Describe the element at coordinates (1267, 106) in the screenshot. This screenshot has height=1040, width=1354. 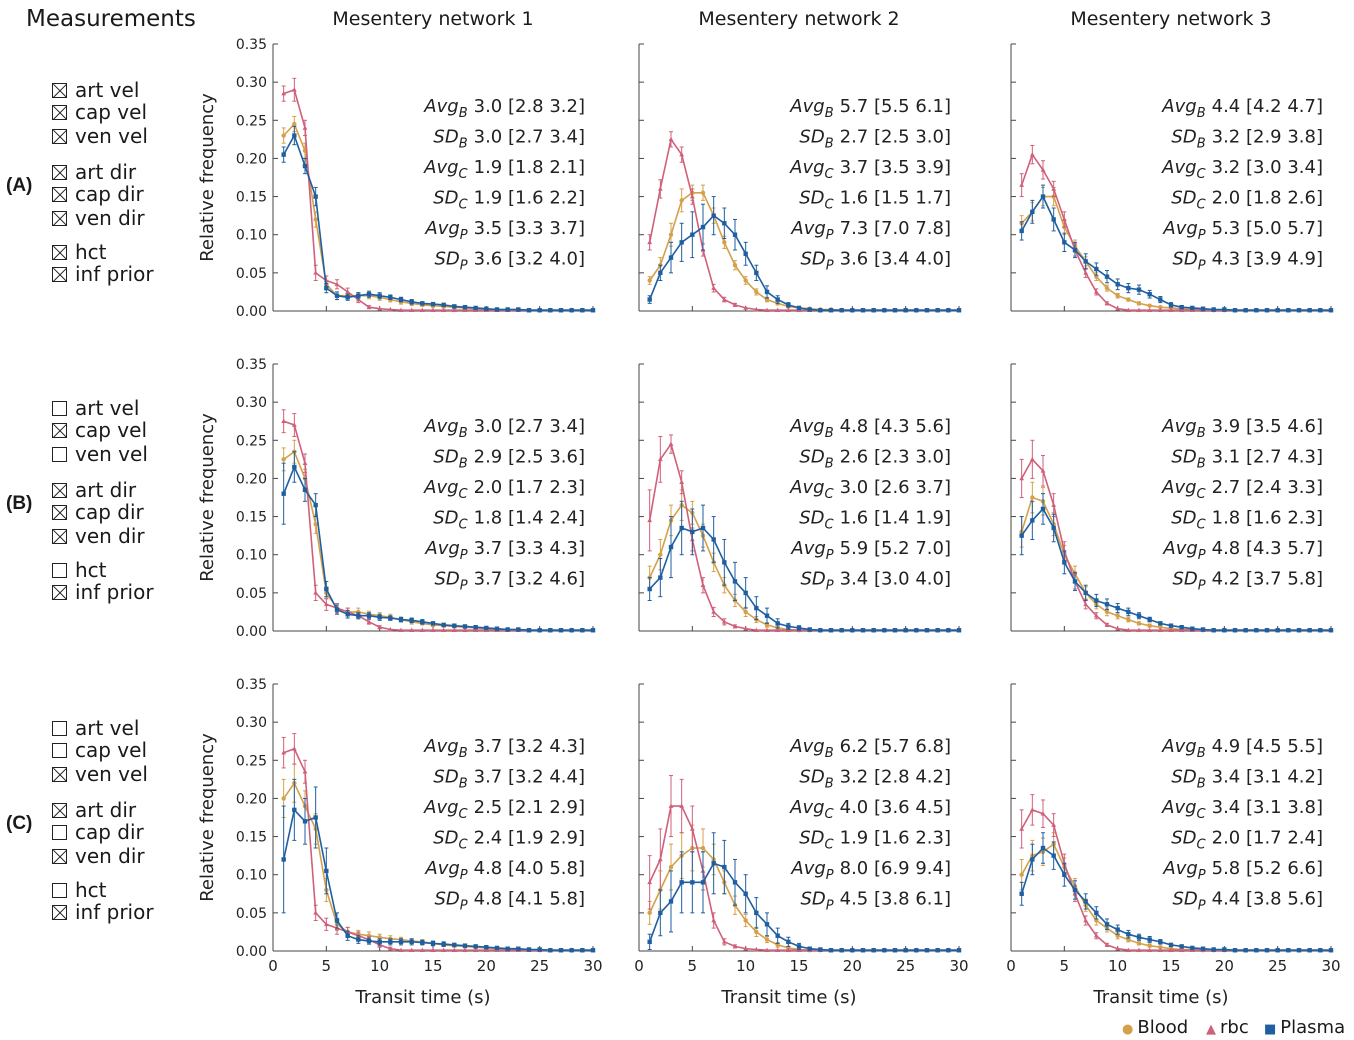
I see `stat-value: 4.4 [4.2 4.7]` at that location.